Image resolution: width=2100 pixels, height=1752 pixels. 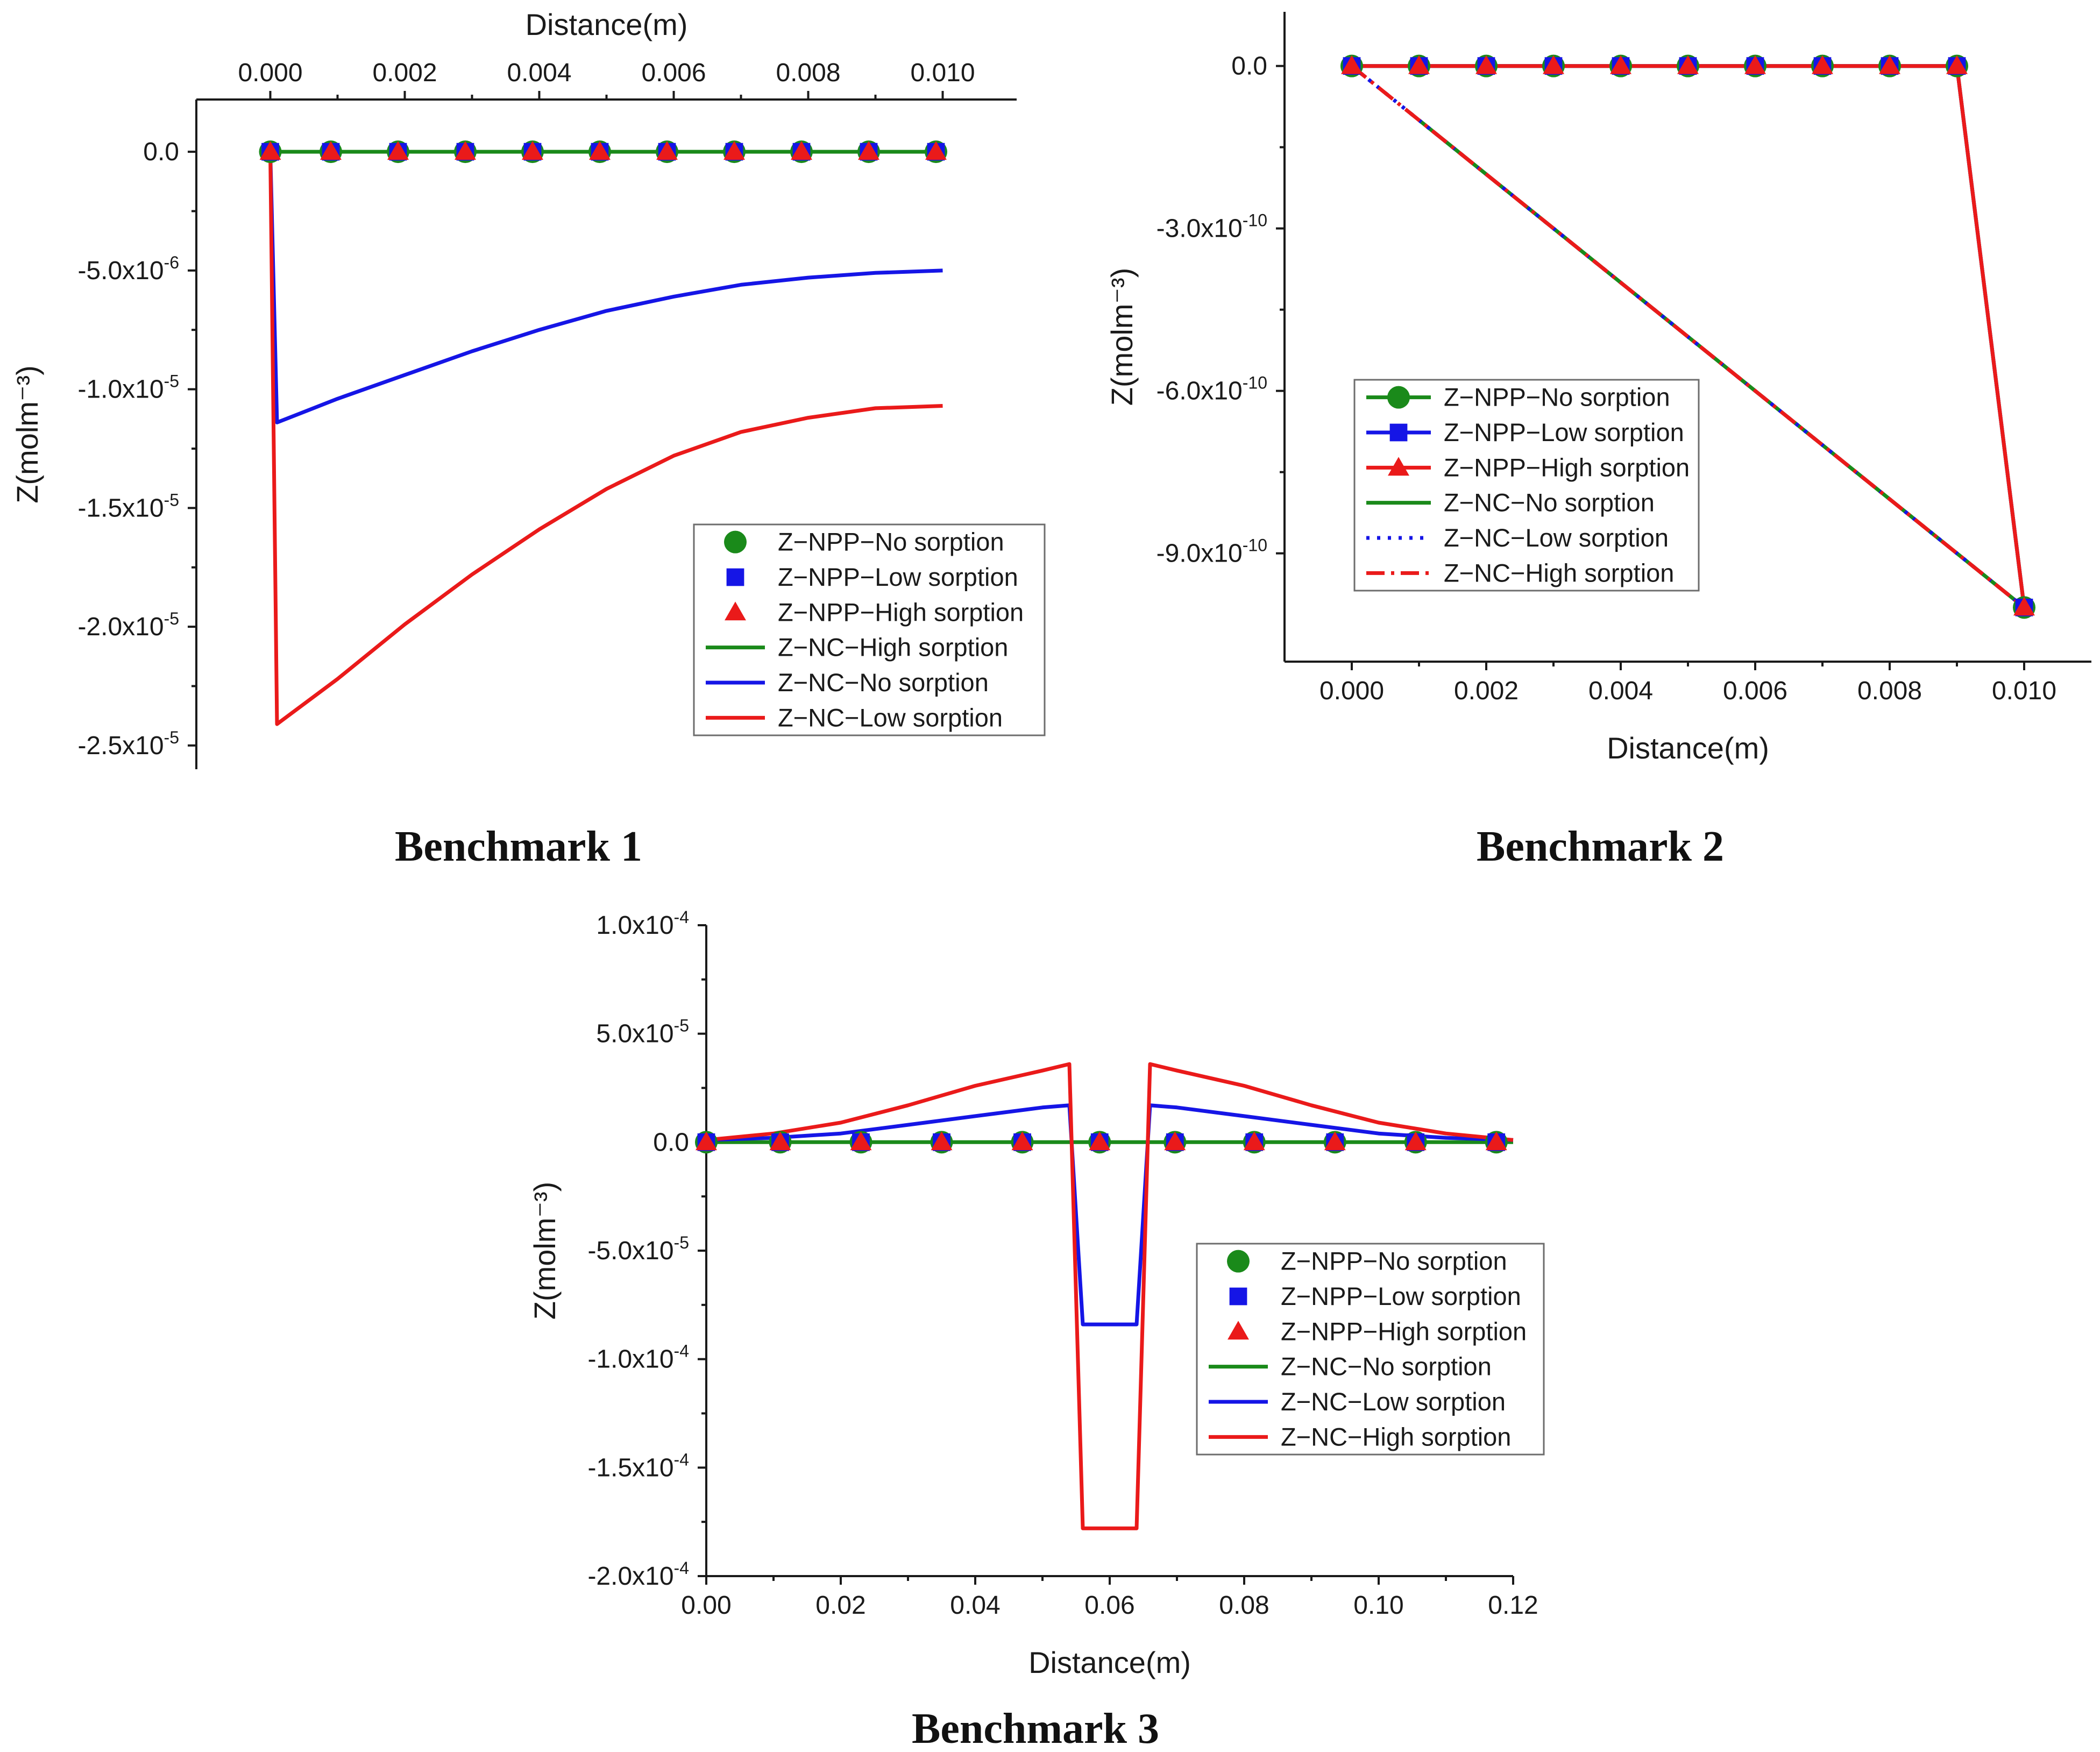 I want to click on y-tick-label: 1.0x10⁻⁴, so click(x=642, y=924).